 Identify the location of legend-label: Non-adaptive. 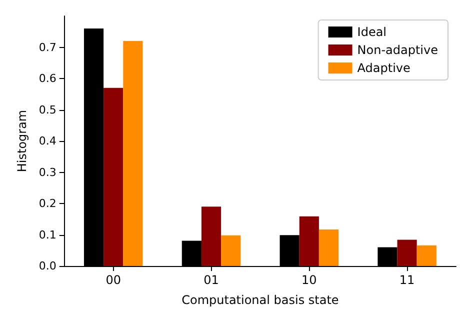
(397, 50).